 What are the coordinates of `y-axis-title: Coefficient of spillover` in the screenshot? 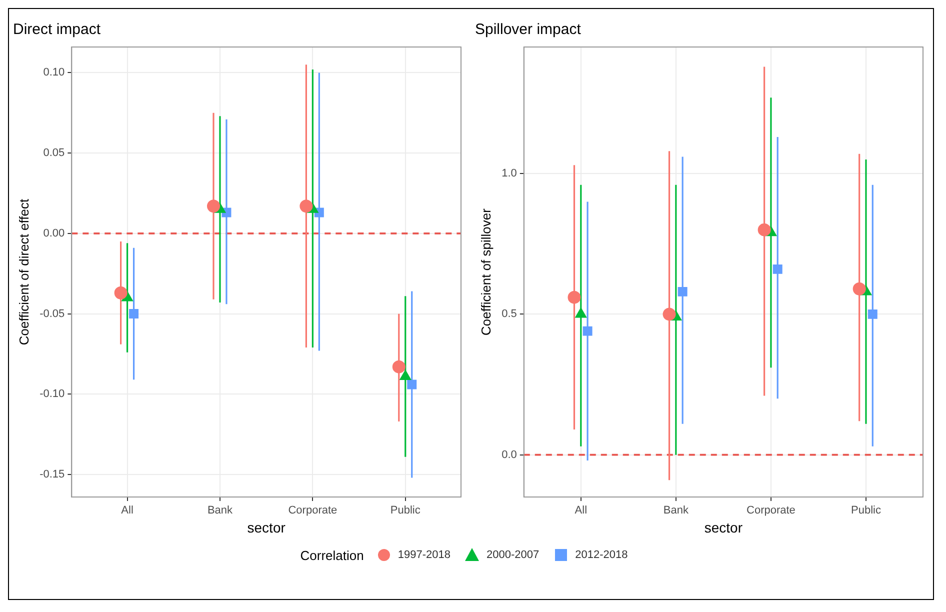 It's located at (486, 272).